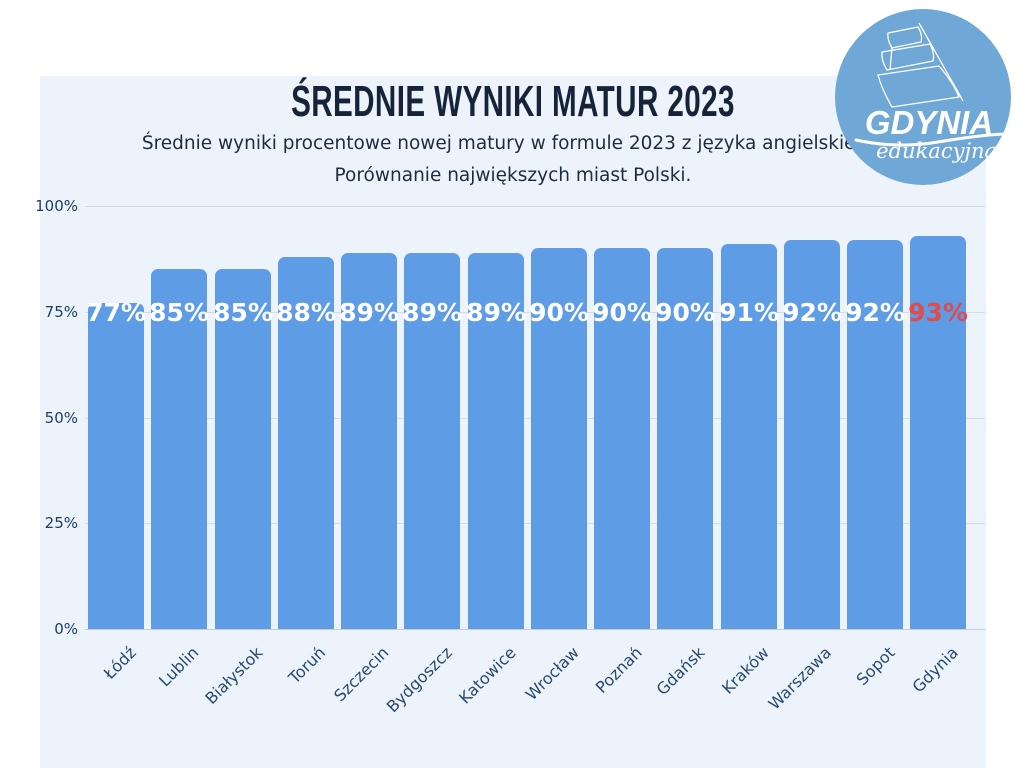 This screenshot has width=1024, height=768. Describe the element at coordinates (929, 122) in the screenshot. I see `logo-wordmark: GDYNIA` at that location.